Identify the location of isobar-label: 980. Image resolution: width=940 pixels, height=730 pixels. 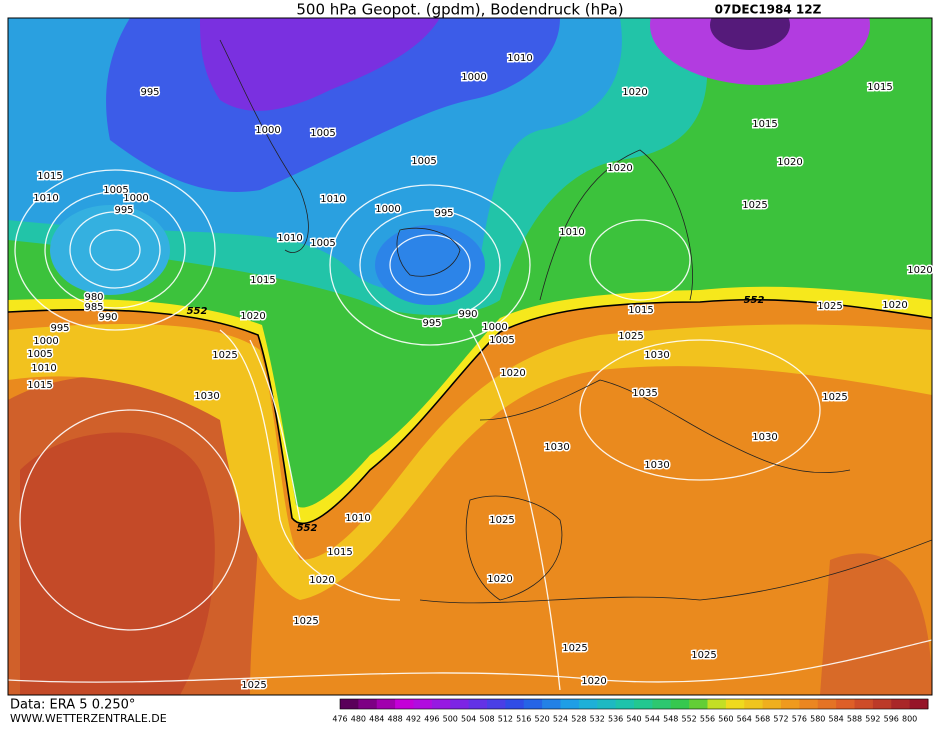
(93, 297).